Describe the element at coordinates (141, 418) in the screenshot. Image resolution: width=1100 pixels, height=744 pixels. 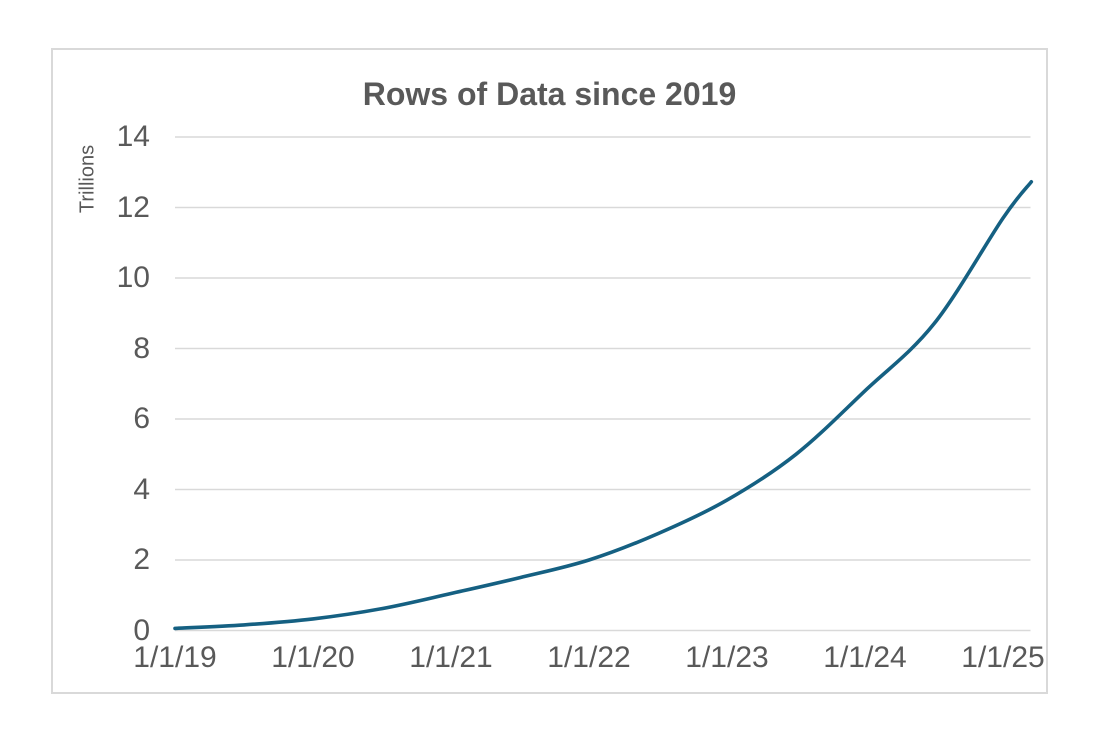
I see `y-tick-label: 6` at that location.